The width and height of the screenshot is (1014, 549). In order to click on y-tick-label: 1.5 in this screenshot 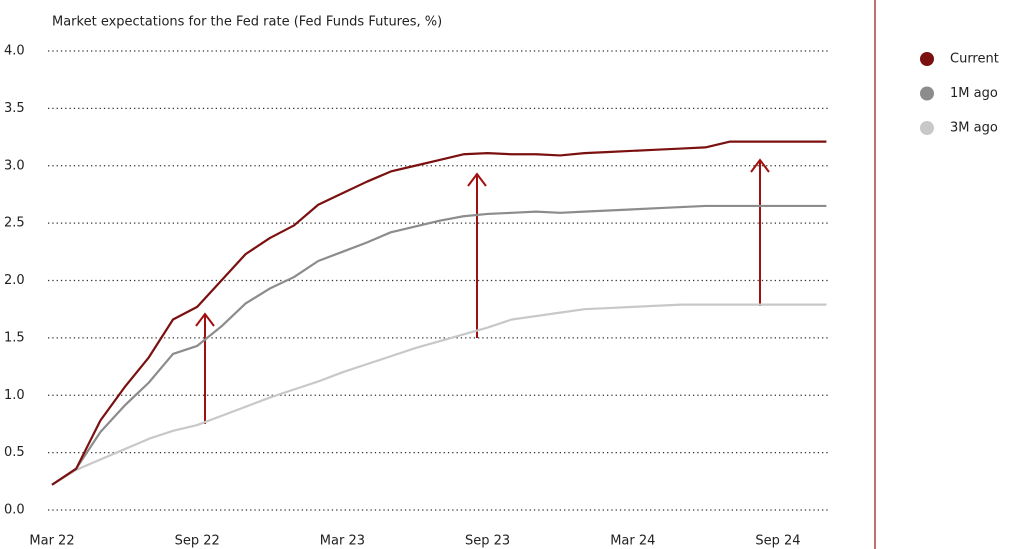, I will do `click(14, 337)`.